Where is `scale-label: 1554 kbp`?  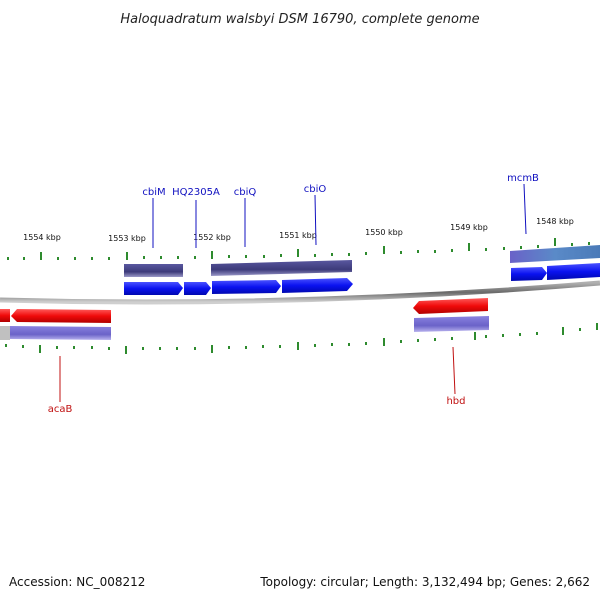 scale-label: 1554 kbp is located at coordinates (42, 237).